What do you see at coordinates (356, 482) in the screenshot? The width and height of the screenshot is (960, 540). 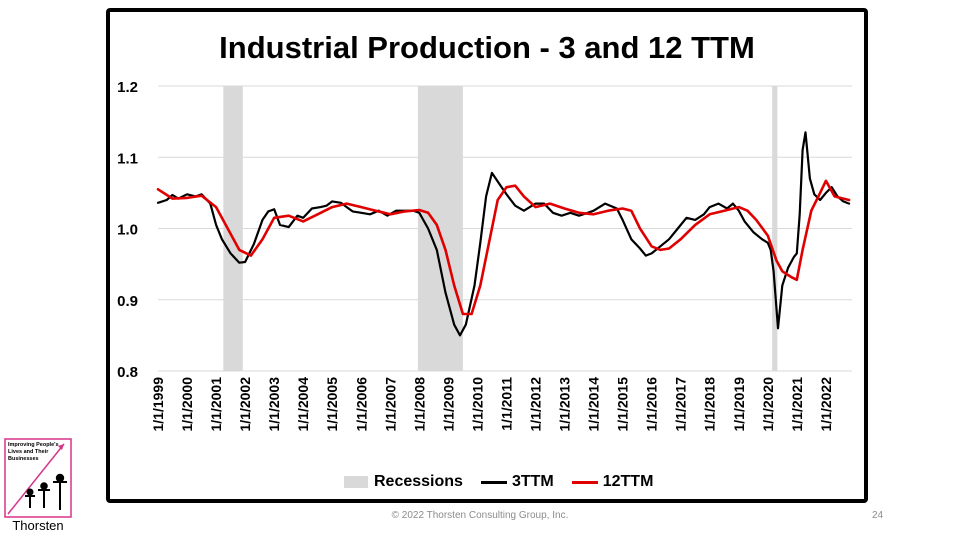 I see `legend-swatch-recessions` at bounding box center [356, 482].